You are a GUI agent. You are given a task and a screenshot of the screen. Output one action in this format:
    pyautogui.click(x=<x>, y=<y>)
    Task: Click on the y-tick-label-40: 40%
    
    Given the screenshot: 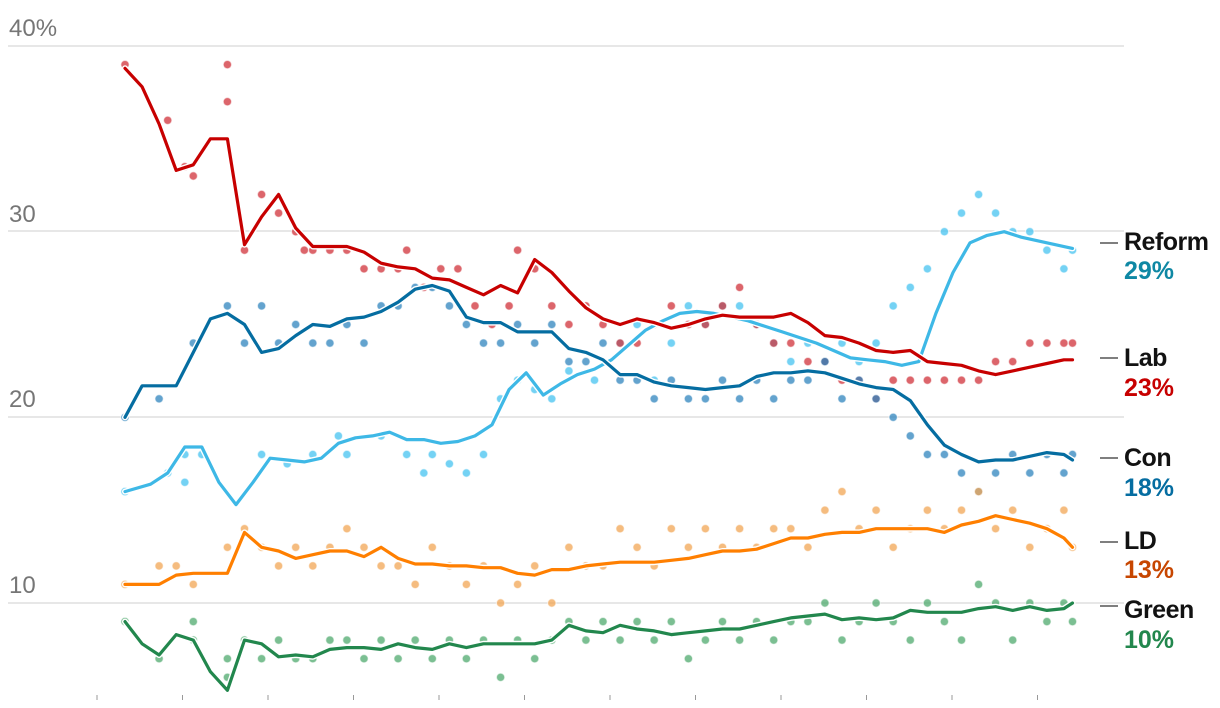 What is the action you would take?
    pyautogui.click(x=33, y=28)
    